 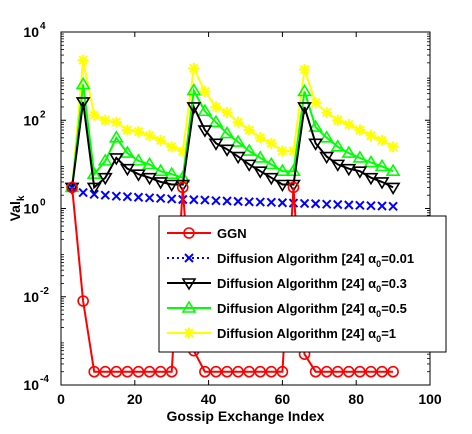 What do you see at coordinates (207, 233) in the screenshot?
I see `legend-entry-0: GGN` at bounding box center [207, 233].